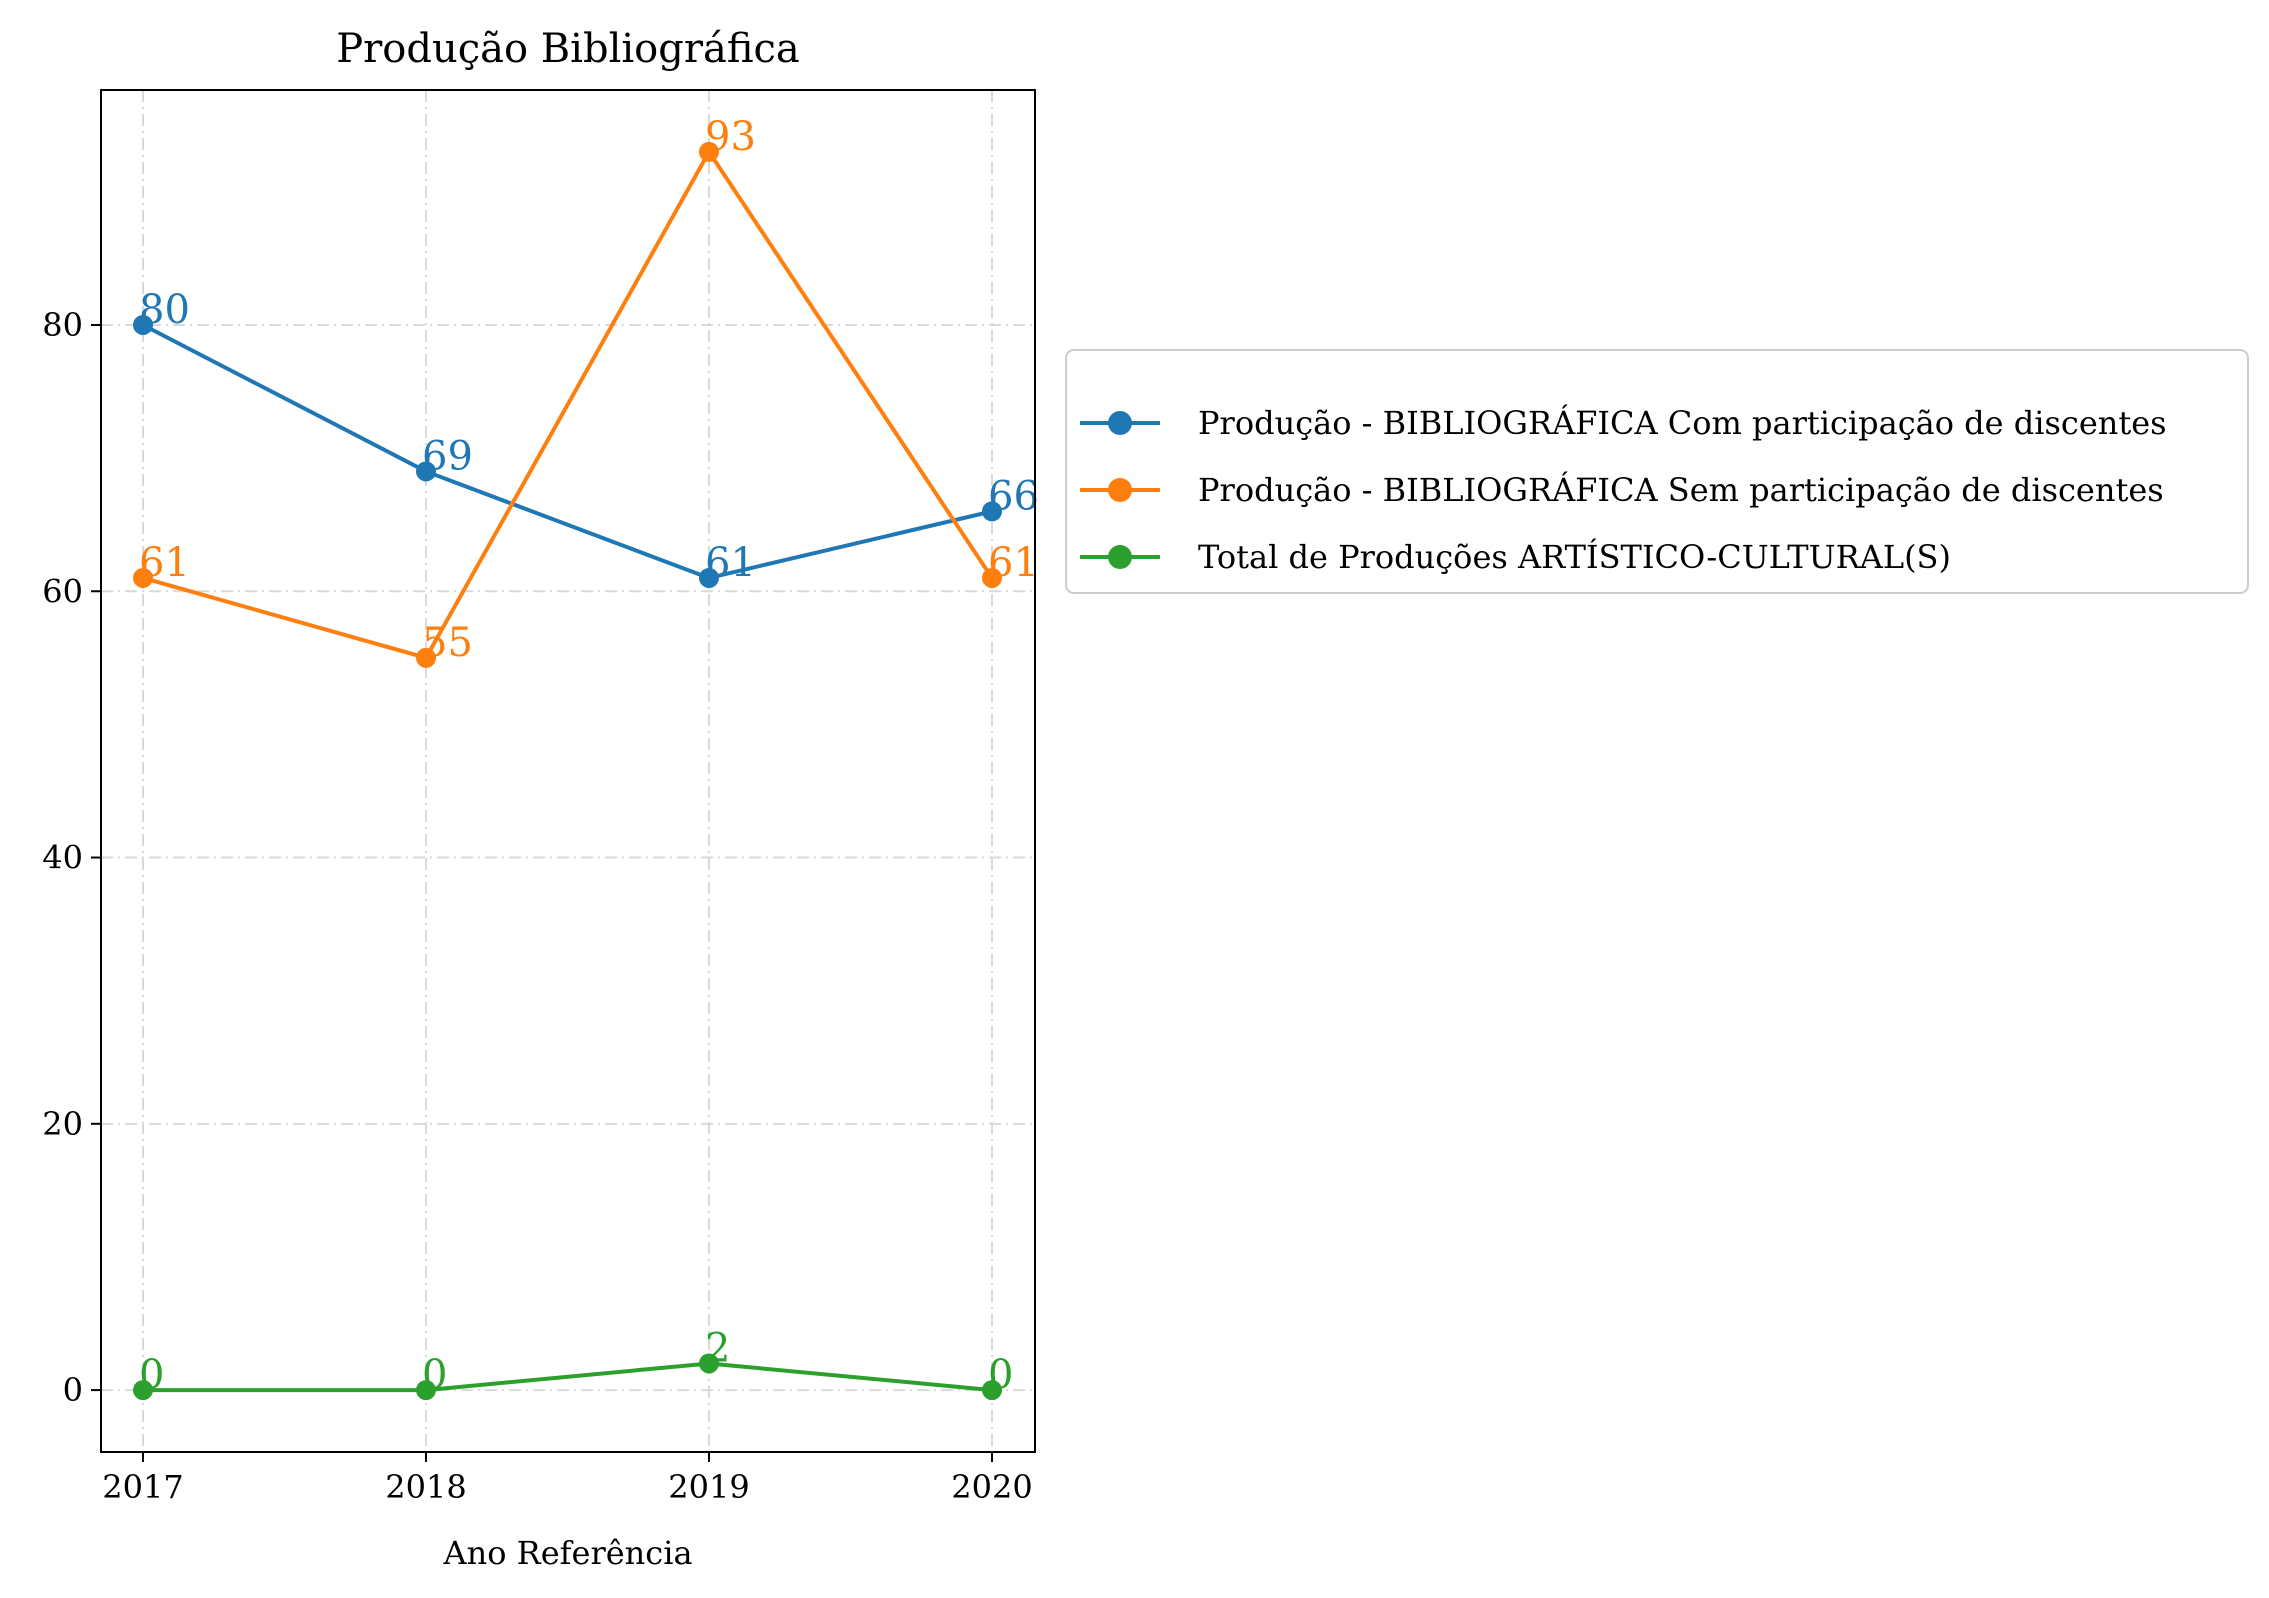 The image size is (2269, 1598). I want to click on y-tick-label: 0, so click(73, 1390).